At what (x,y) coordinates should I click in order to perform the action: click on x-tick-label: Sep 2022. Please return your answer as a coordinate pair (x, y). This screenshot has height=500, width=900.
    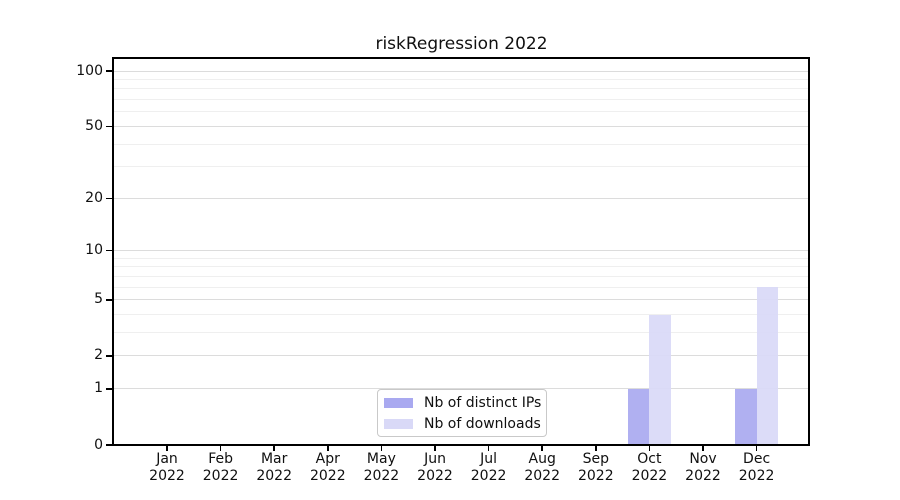
    Looking at the image, I should click on (596, 467).